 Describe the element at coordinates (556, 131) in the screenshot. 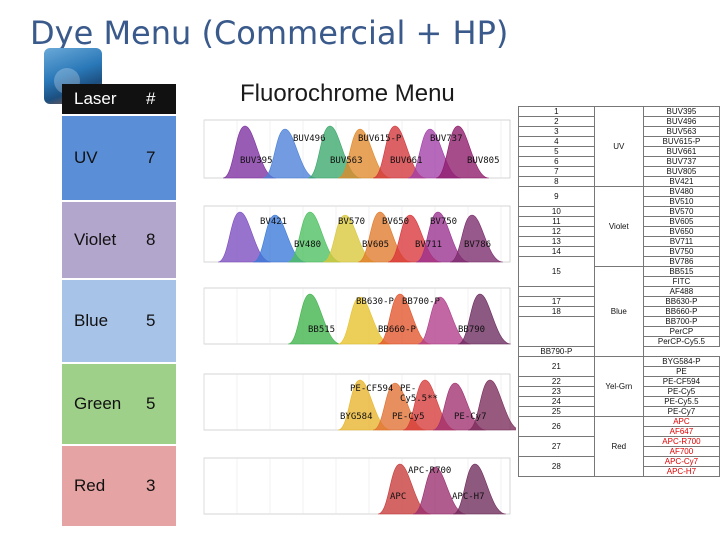

I see `dye-number: 3` at that location.